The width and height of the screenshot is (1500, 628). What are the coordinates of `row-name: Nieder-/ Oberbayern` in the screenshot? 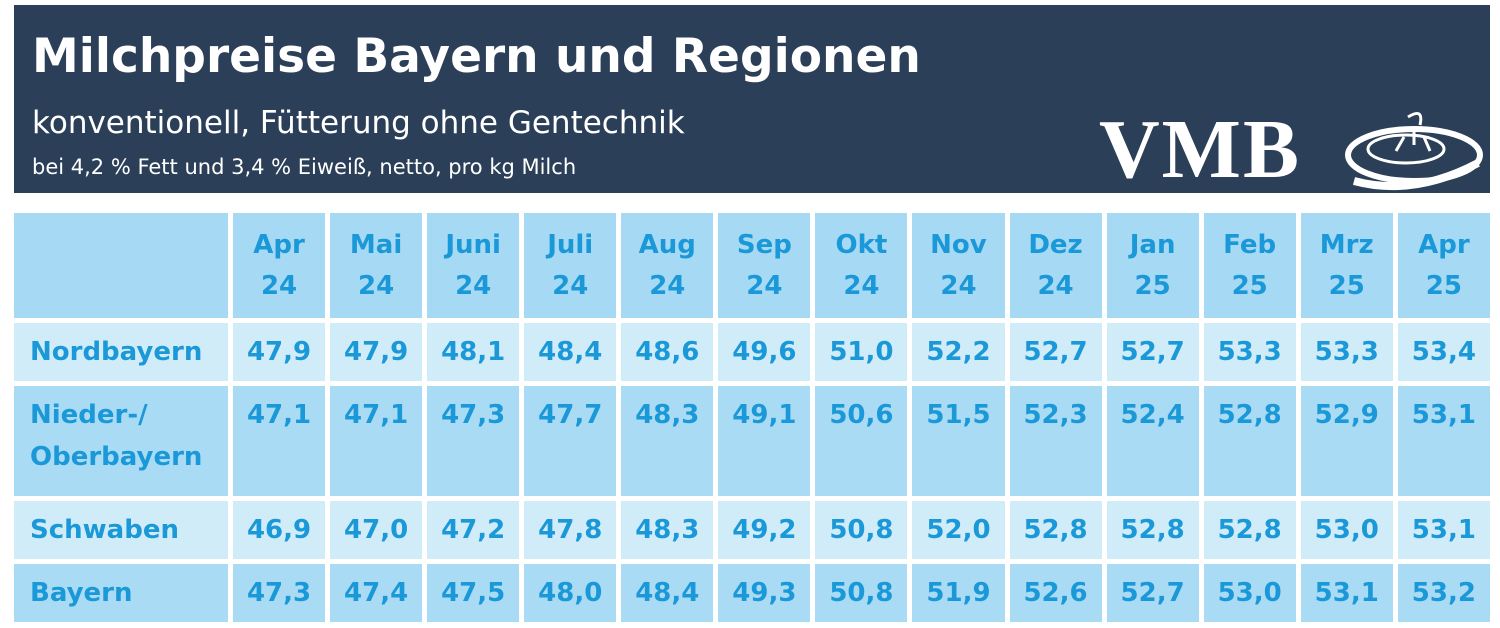 It's located at (121, 441).